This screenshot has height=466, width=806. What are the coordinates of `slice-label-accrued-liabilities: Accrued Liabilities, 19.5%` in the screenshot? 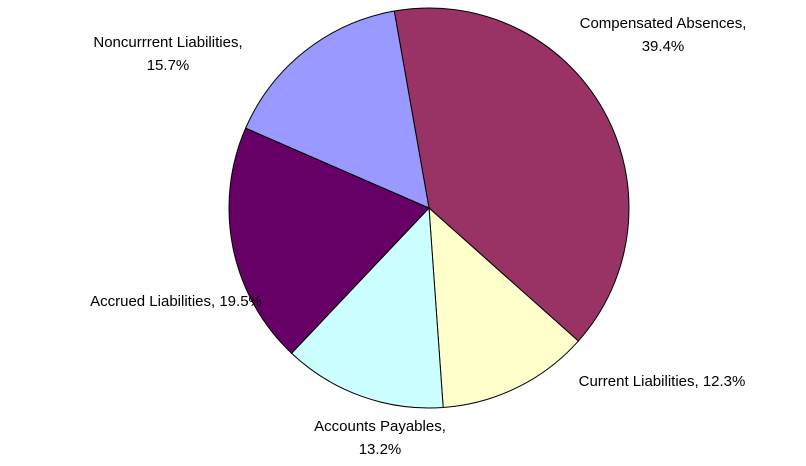 It's located at (176, 301).